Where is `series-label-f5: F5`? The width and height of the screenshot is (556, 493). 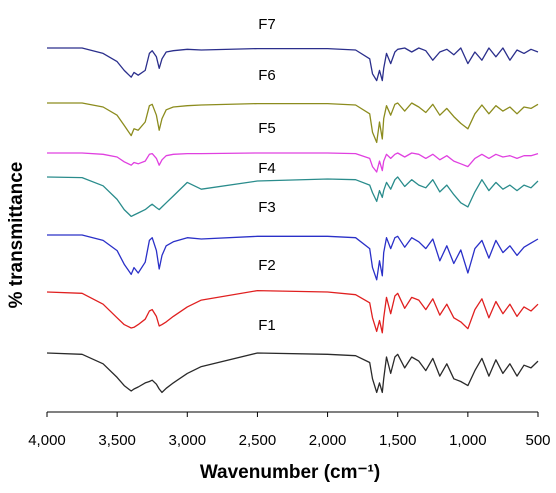 series-label-f5: F5 is located at coordinates (267, 128).